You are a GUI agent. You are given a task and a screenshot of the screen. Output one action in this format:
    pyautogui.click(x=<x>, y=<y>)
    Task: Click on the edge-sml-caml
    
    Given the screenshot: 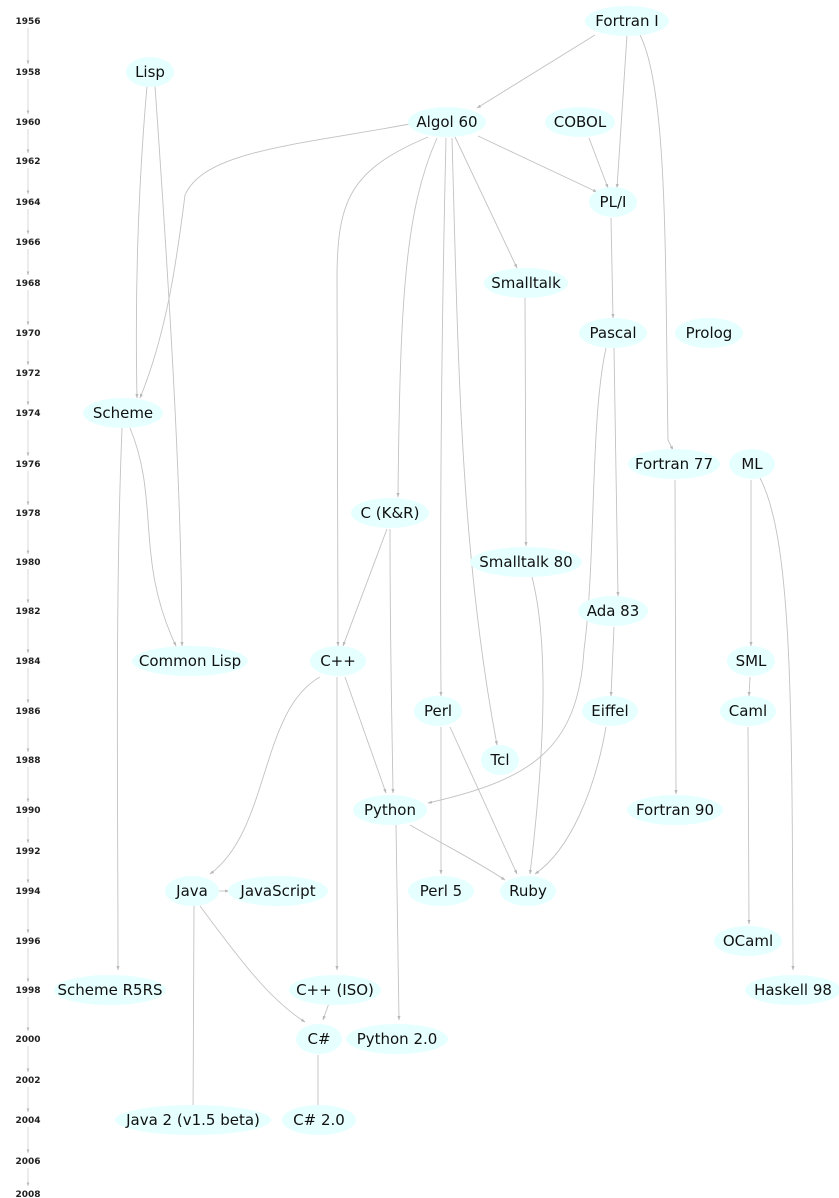 What is the action you would take?
    pyautogui.click(x=749, y=686)
    